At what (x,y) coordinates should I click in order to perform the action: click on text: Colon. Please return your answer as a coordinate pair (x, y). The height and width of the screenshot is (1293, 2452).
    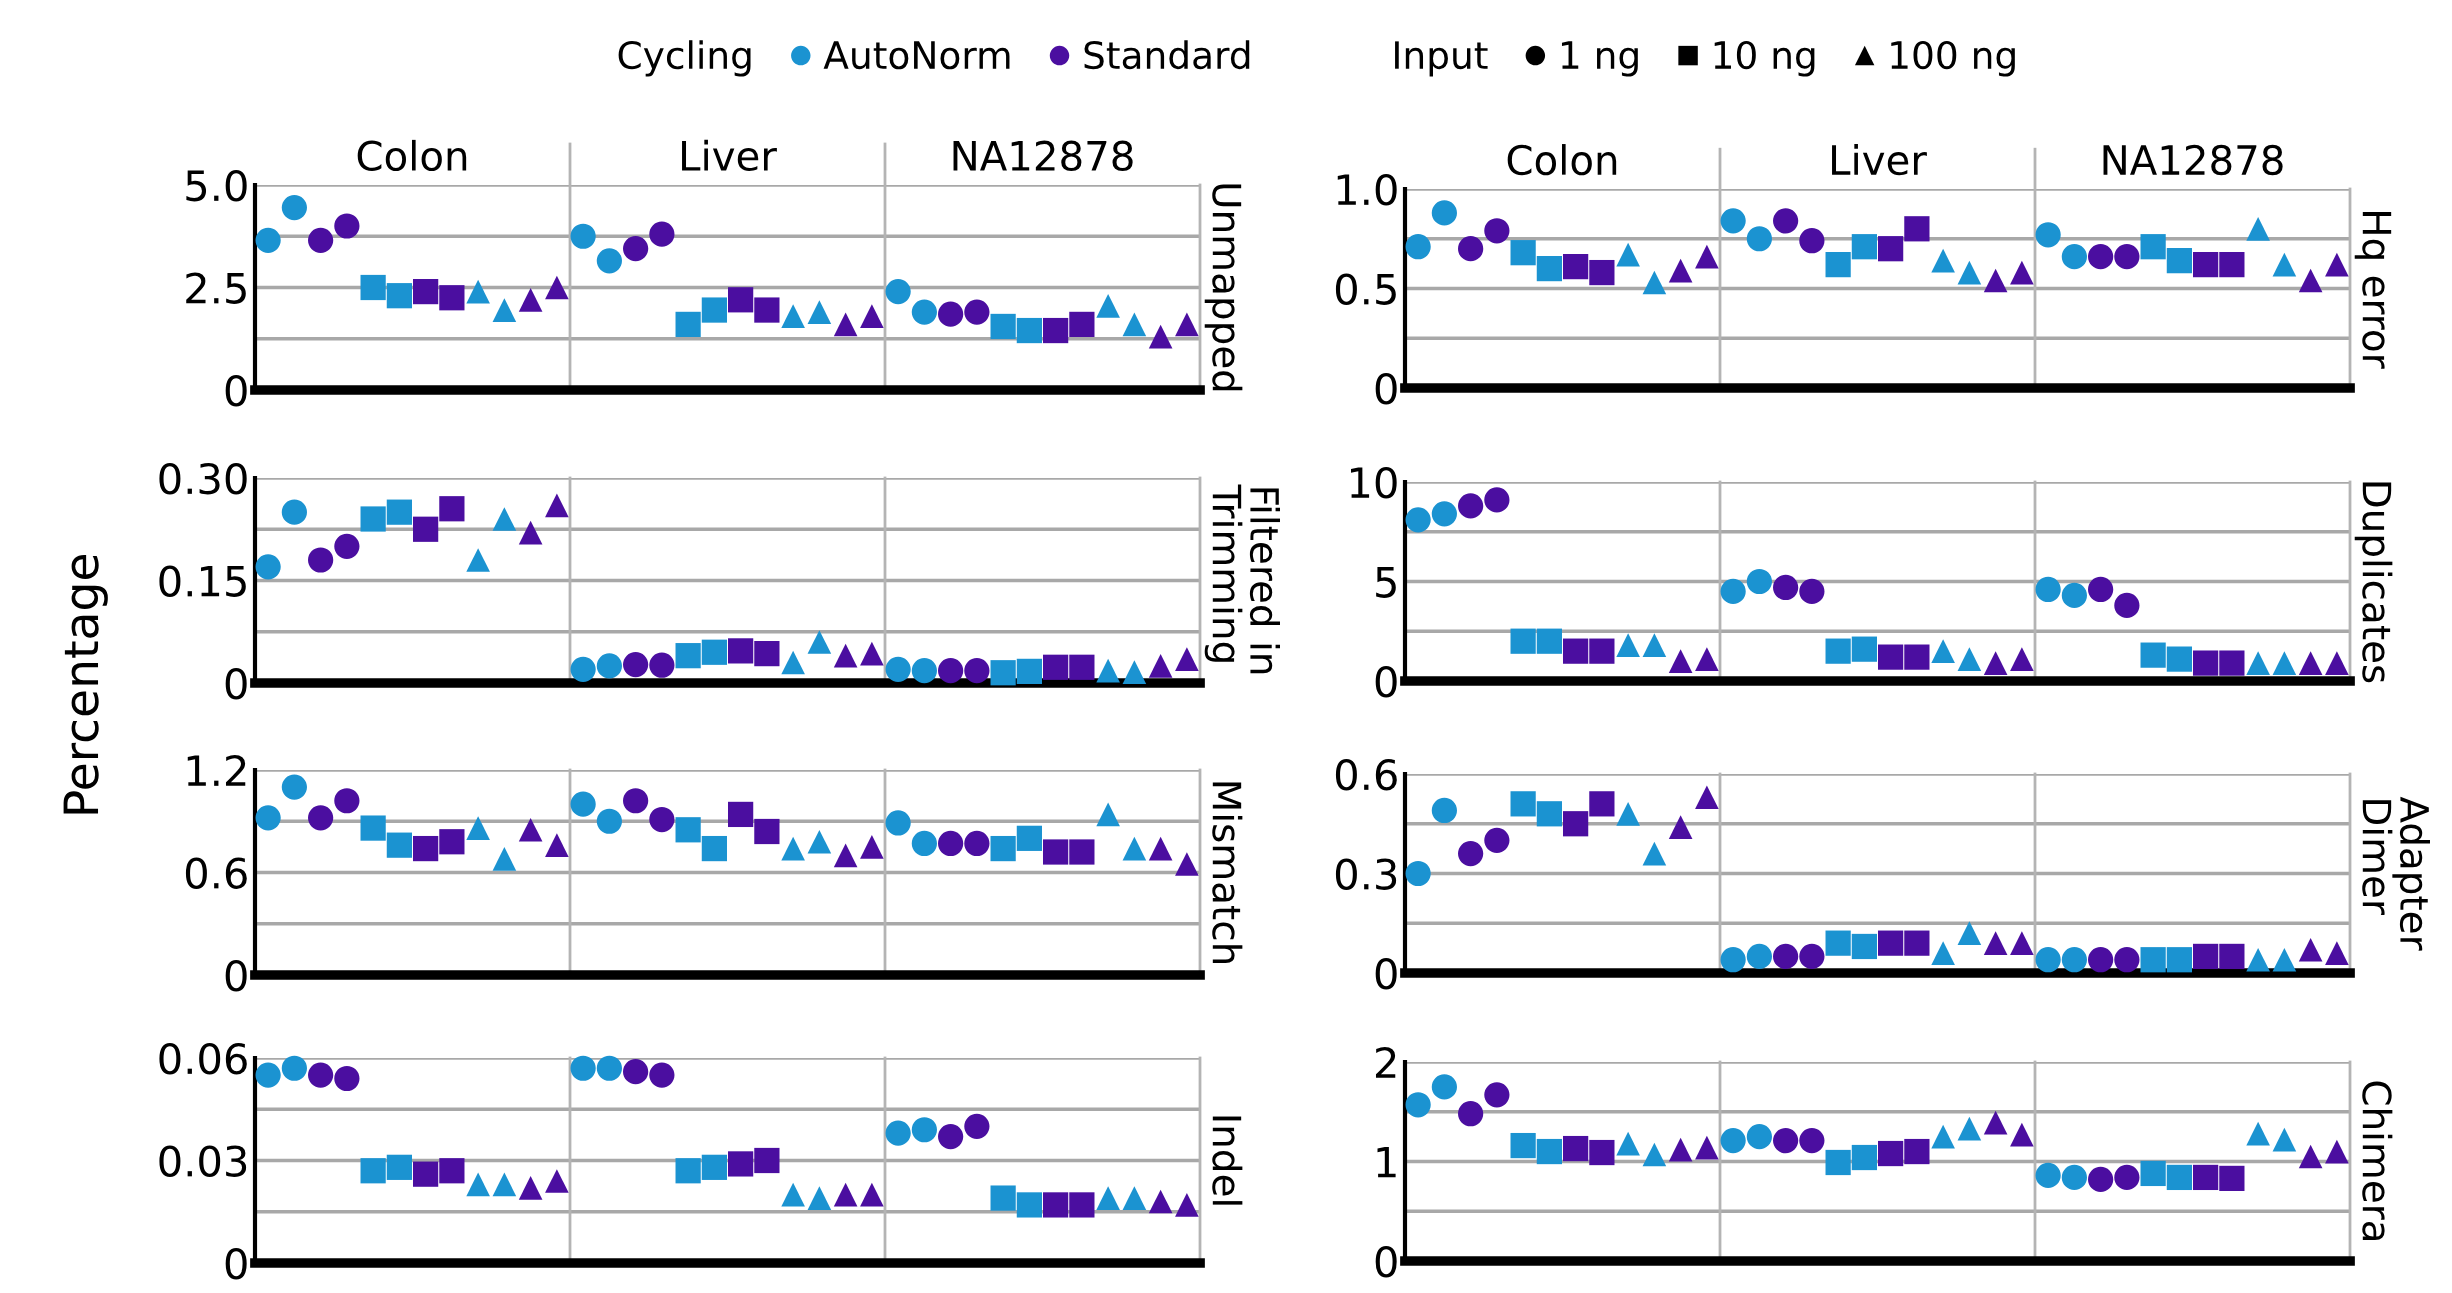
    Looking at the image, I should click on (1562, 160).